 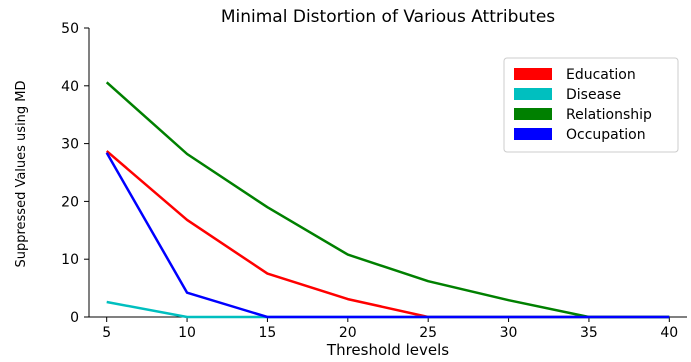 What do you see at coordinates (591, 105) in the screenshot?
I see `legend: Education Disease Relationship Occupation` at bounding box center [591, 105].